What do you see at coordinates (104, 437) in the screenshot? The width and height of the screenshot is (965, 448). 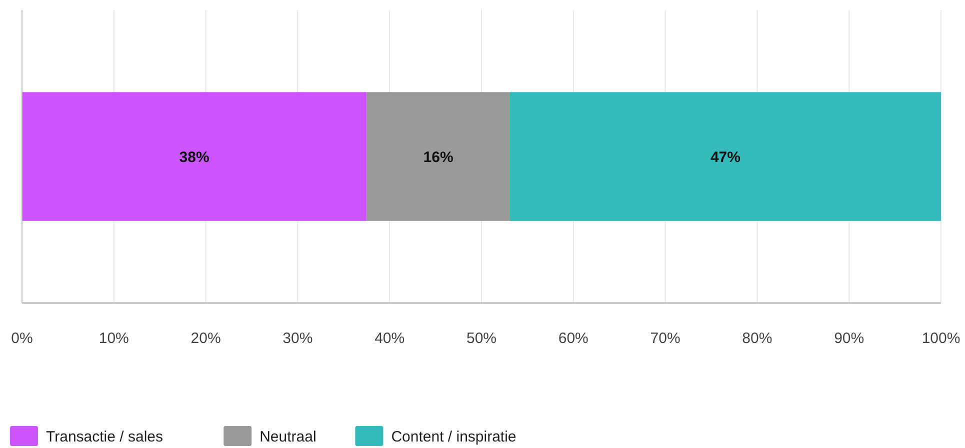 I see `legend-label: Transactie / sales` at bounding box center [104, 437].